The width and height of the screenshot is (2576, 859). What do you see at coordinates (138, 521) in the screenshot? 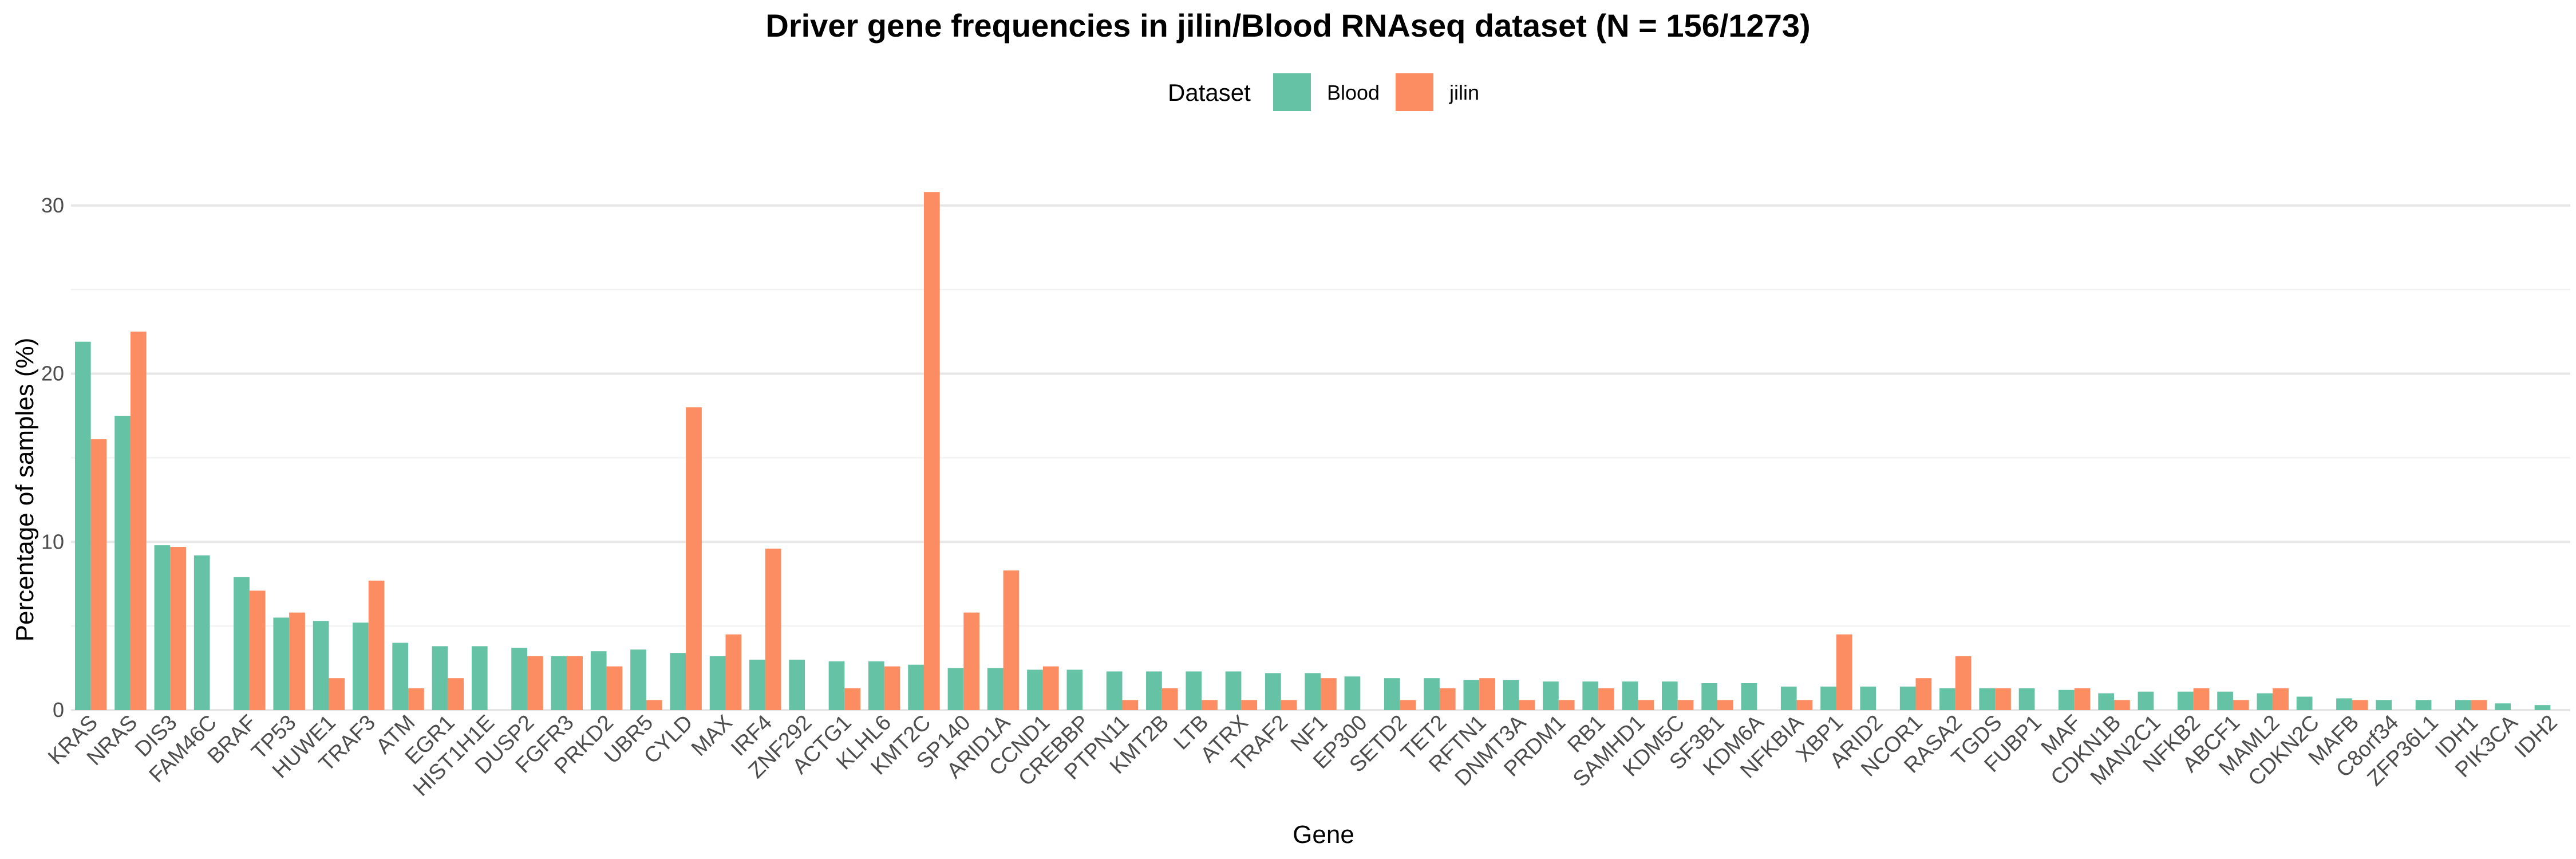
I see `bar-jilin-nras` at bounding box center [138, 521].